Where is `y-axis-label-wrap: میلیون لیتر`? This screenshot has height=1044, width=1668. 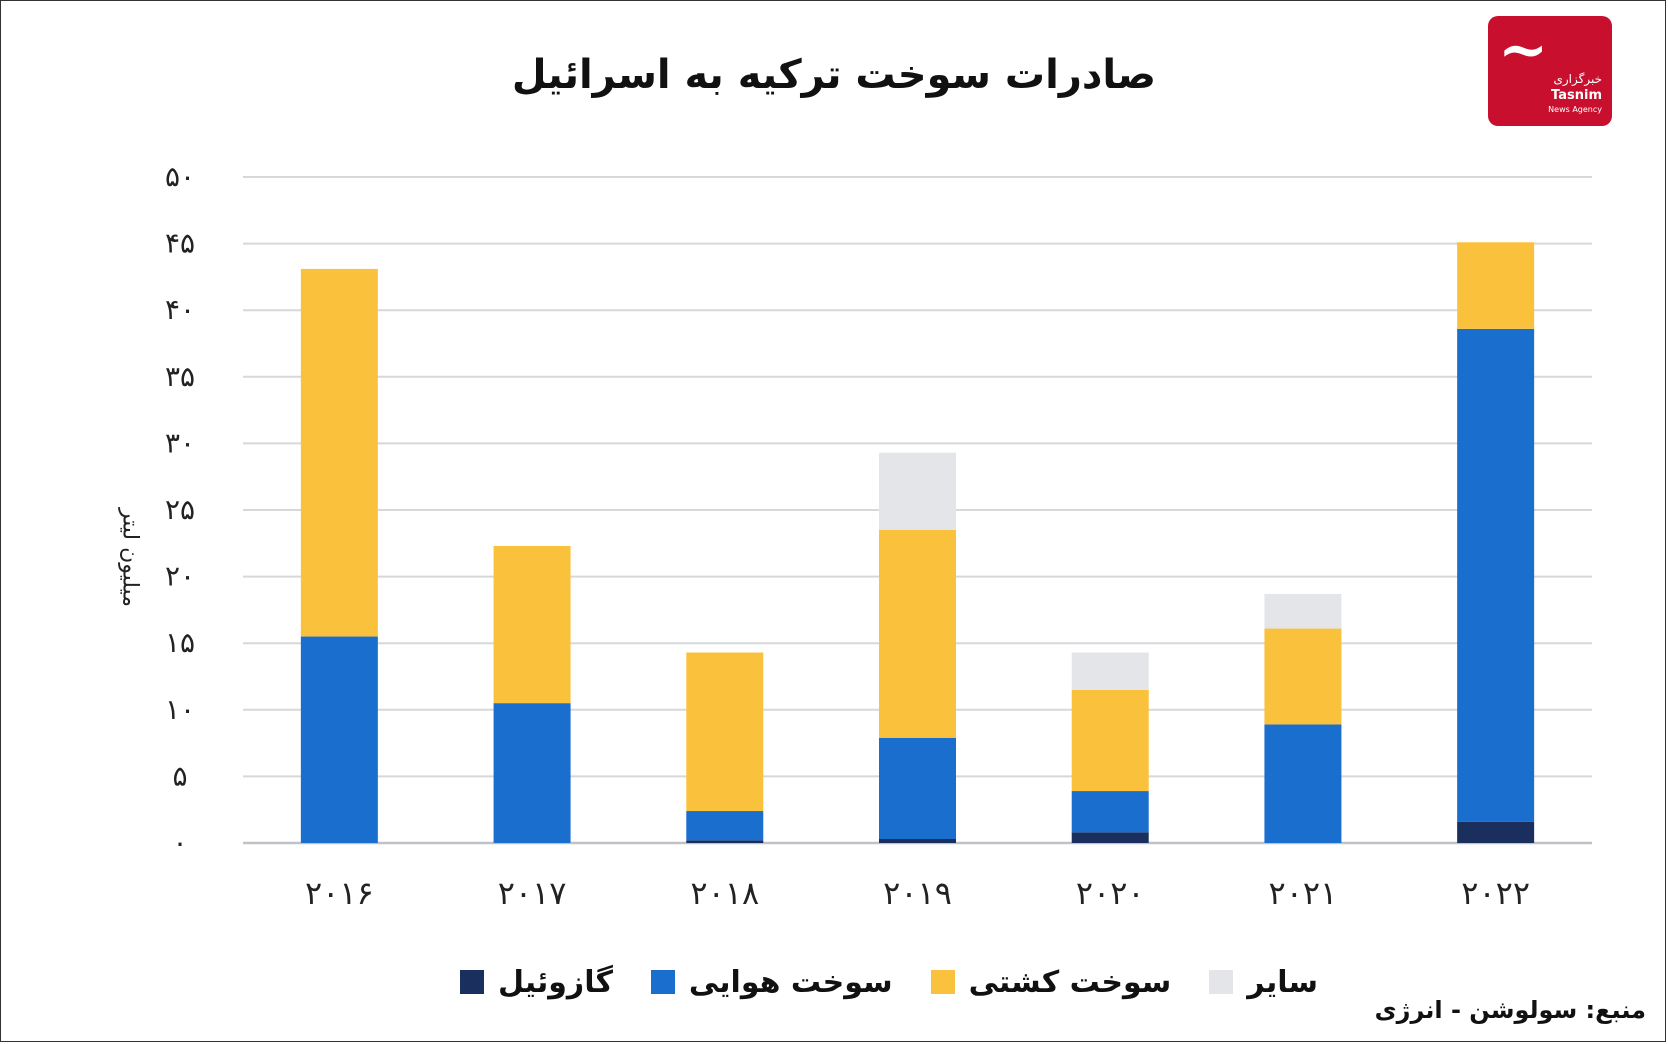 y-axis-label-wrap: میلیون لیتر is located at coordinates (130, 560).